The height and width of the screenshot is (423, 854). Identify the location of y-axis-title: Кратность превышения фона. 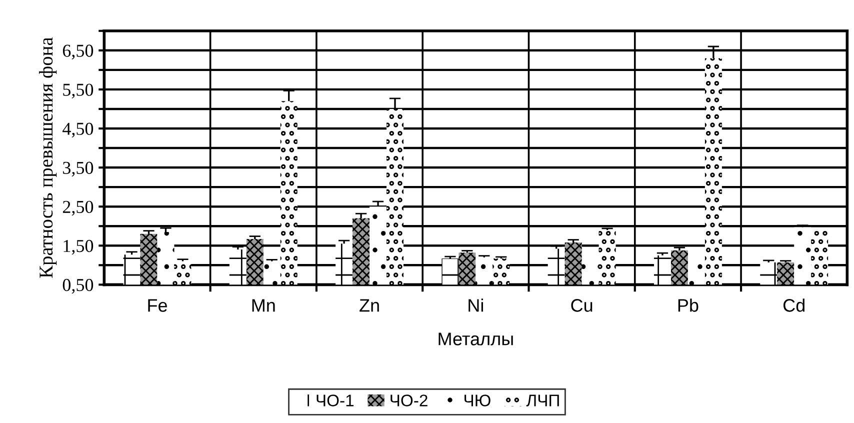
(47, 157).